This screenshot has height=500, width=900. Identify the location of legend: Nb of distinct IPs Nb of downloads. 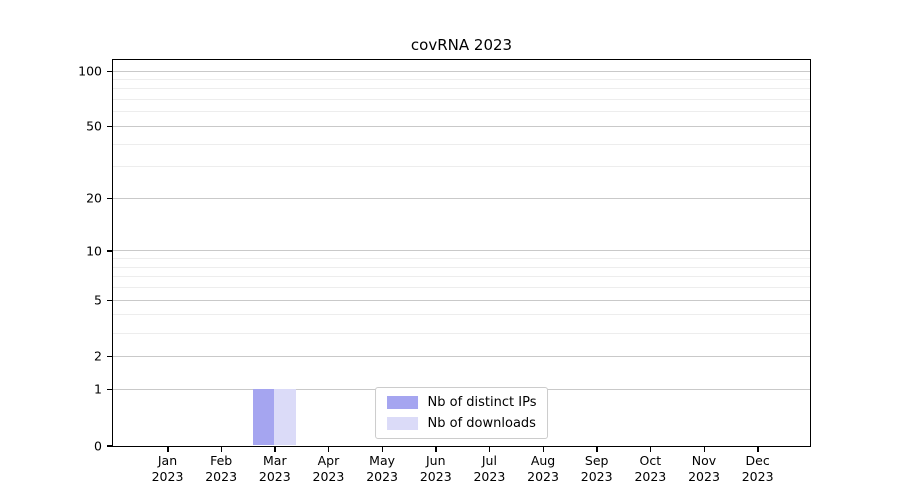
(461, 413).